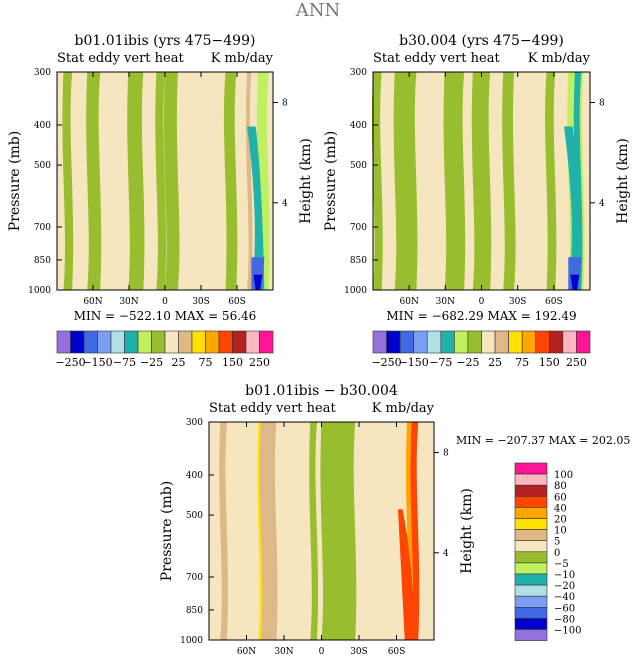 The height and width of the screenshot is (666, 636). What do you see at coordinates (561, 564) in the screenshot?
I see `colorbar-label: −5` at bounding box center [561, 564].